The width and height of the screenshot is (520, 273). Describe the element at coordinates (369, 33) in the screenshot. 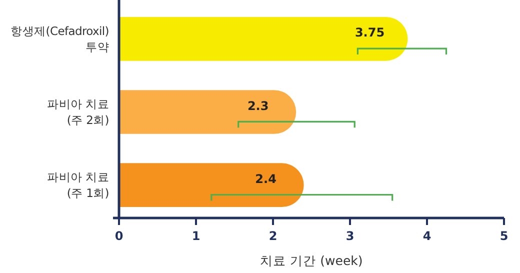

I see `data-label: 3.75` at that location.